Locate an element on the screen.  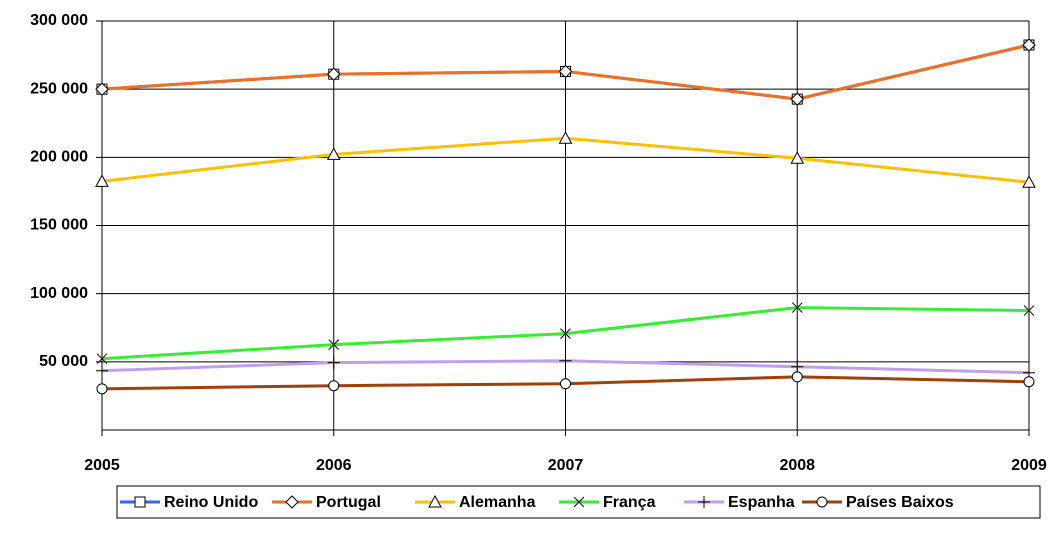
legend-label: Alemanha is located at coordinates (497, 502).